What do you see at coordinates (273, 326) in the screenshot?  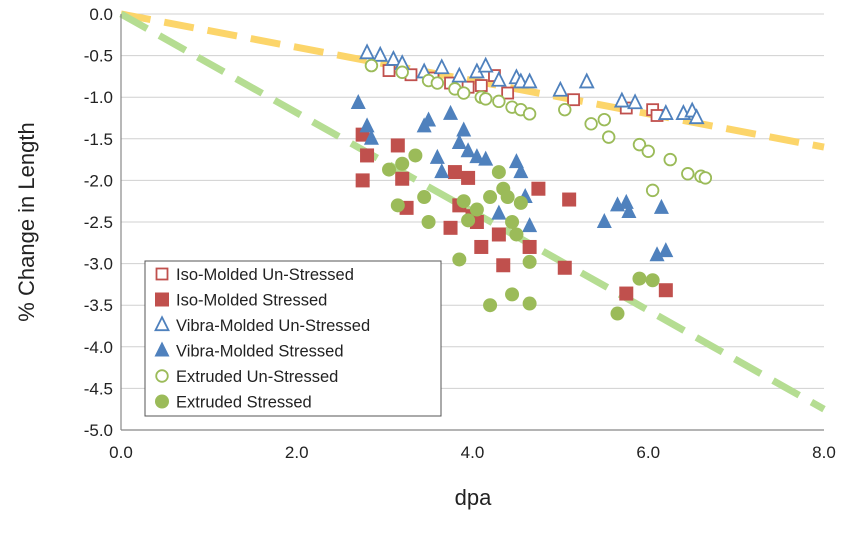 I see `legend-label: Vibra-Molded Un-Stressed` at bounding box center [273, 326].